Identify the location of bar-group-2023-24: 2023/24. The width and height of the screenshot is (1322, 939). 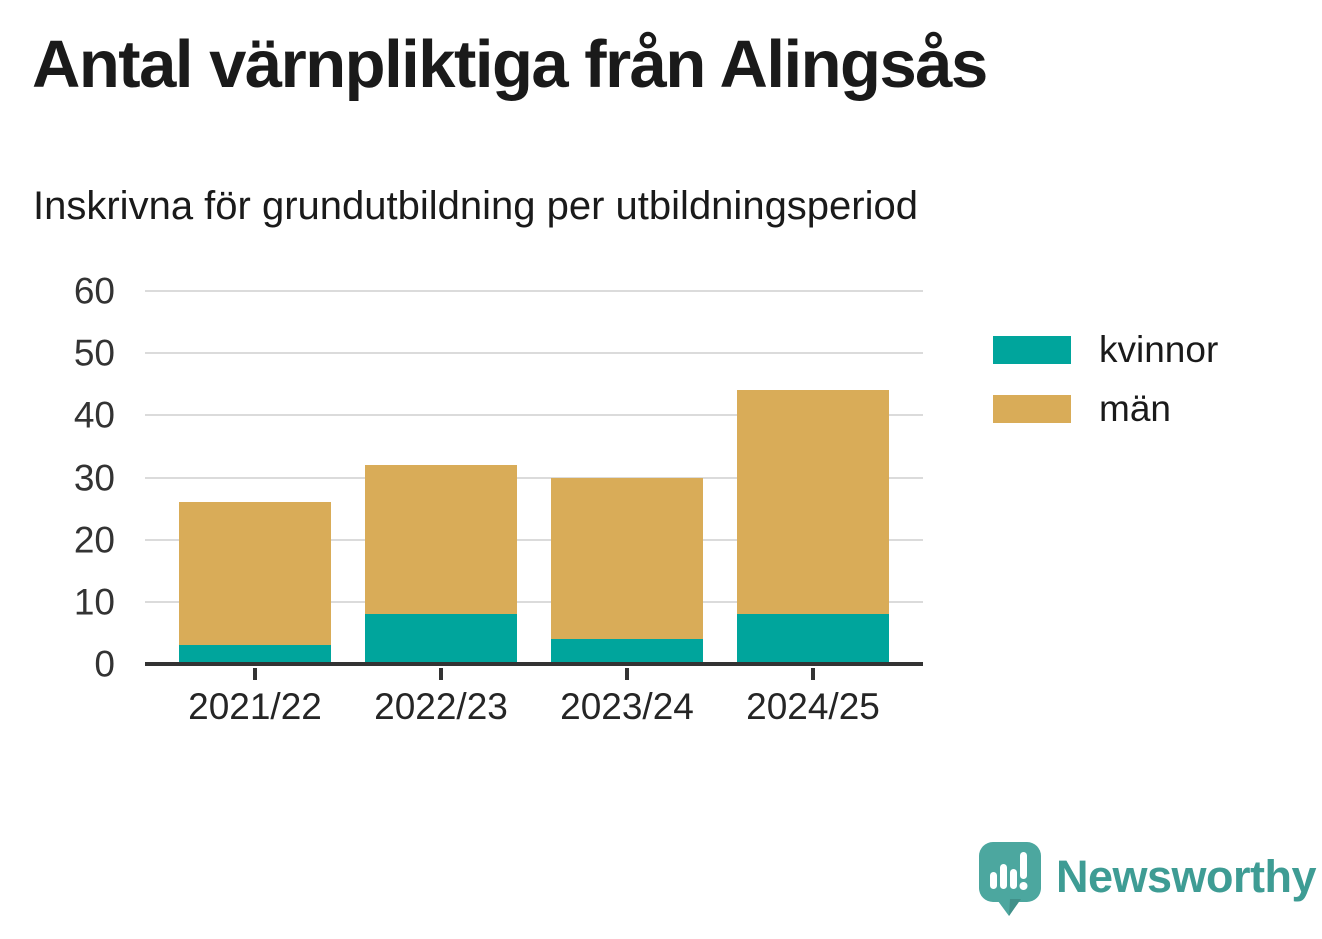
(627, 509).